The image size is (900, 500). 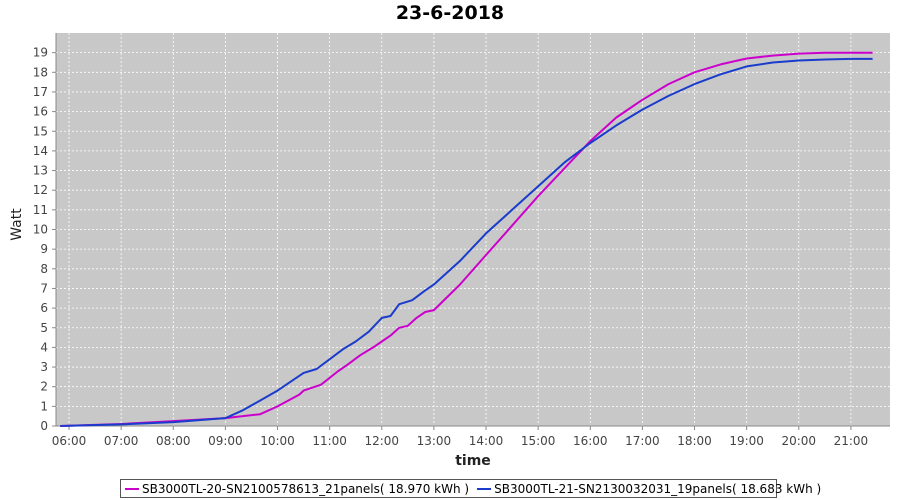 What do you see at coordinates (746, 441) in the screenshot?
I see `x-tick-label: 19:00` at bounding box center [746, 441].